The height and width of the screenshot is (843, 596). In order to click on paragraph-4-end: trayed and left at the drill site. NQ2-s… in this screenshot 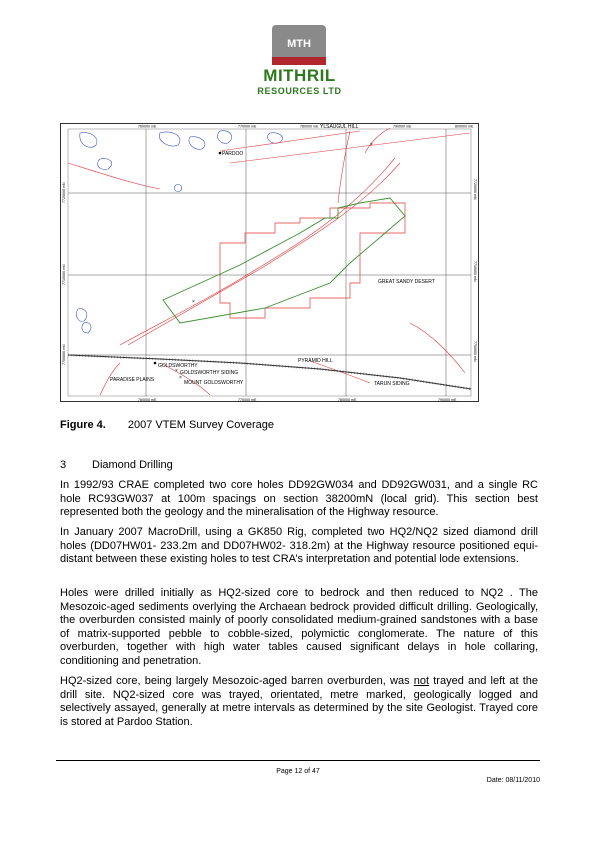, I will do `click(299, 701)`.